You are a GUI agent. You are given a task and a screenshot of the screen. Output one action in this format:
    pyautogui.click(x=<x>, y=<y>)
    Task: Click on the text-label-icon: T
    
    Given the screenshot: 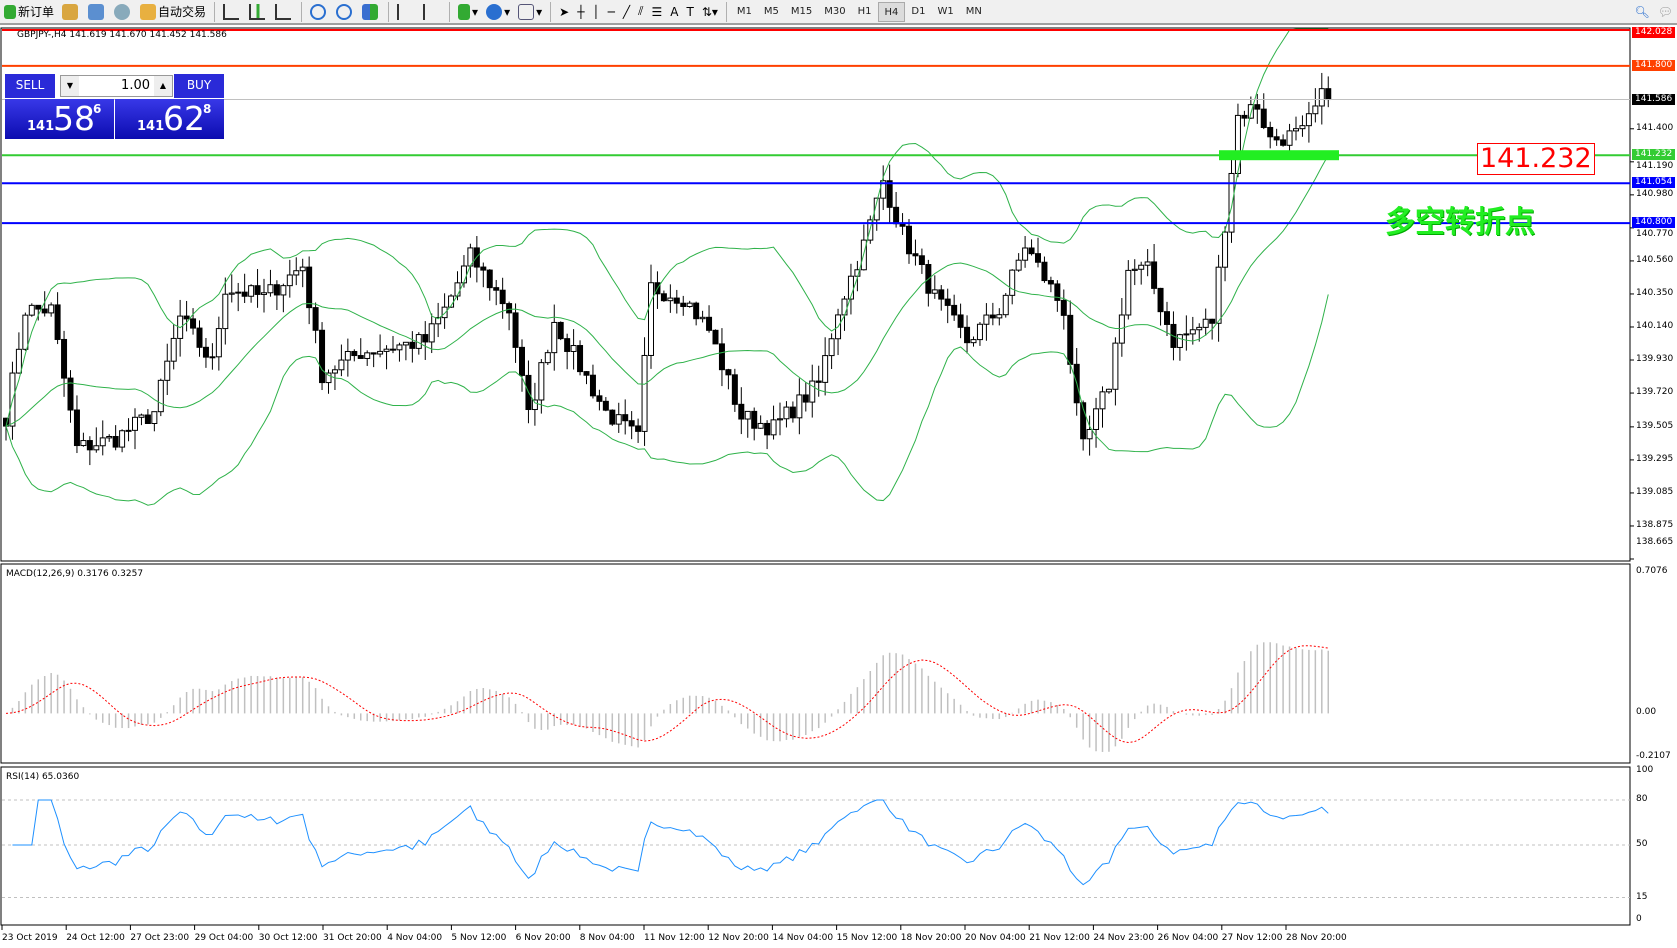 What is the action you would take?
    pyautogui.click(x=690, y=11)
    